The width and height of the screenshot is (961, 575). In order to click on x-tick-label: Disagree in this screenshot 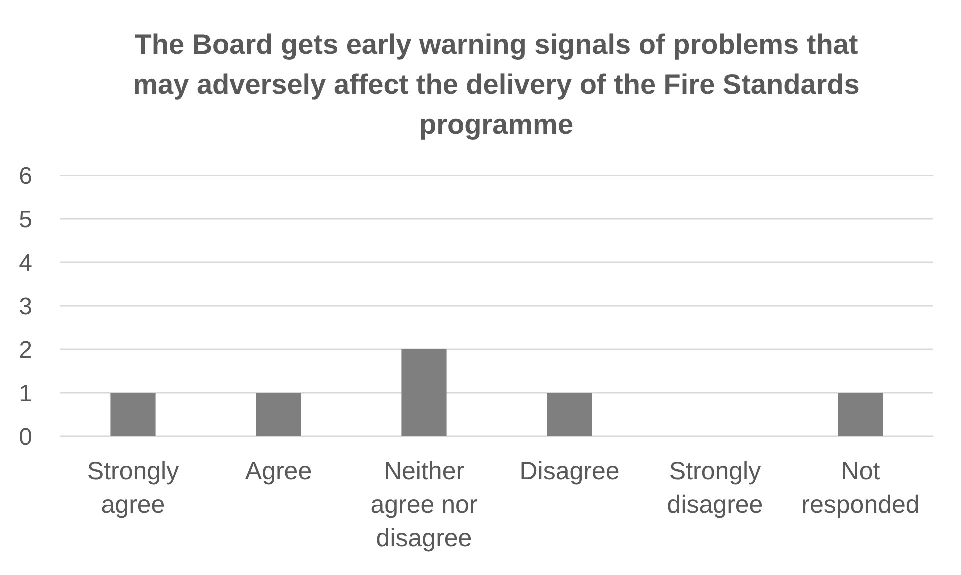, I will do `click(570, 472)`.